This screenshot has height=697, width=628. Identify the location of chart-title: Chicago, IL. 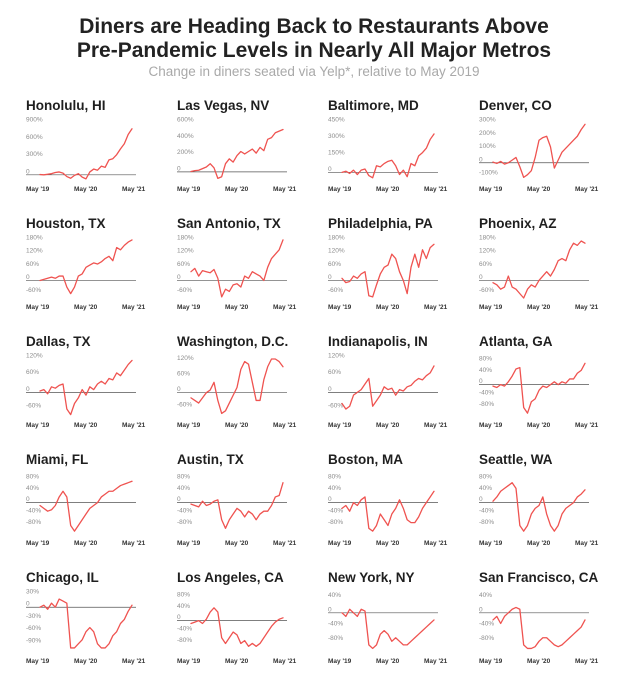
(62, 577).